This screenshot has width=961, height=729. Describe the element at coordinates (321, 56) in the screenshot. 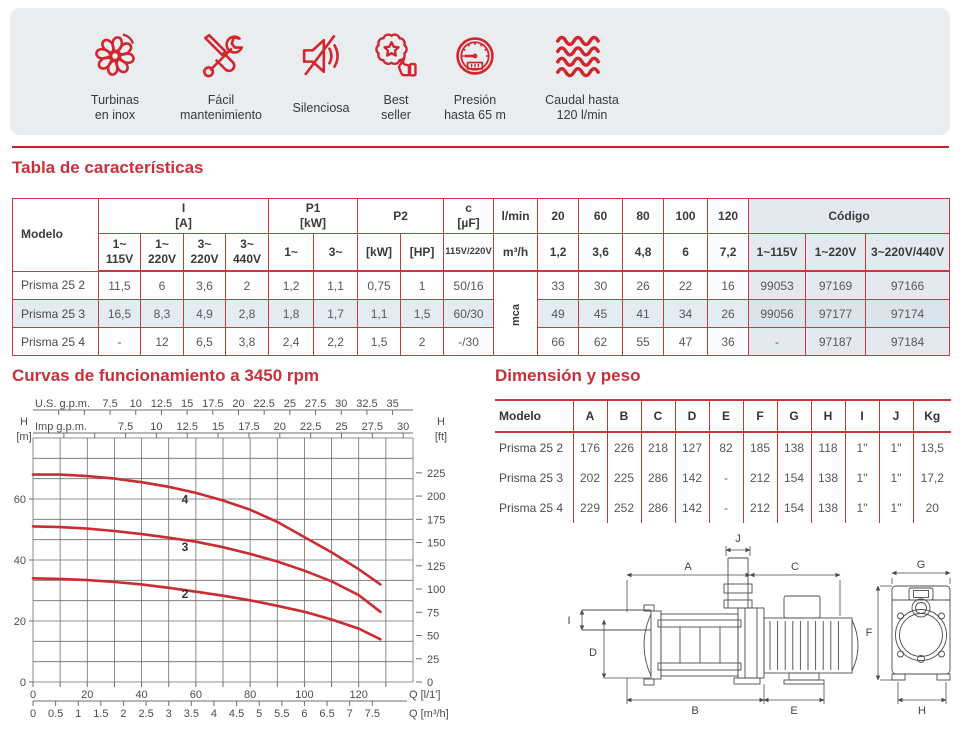

I see `muted-speaker-icon` at that location.